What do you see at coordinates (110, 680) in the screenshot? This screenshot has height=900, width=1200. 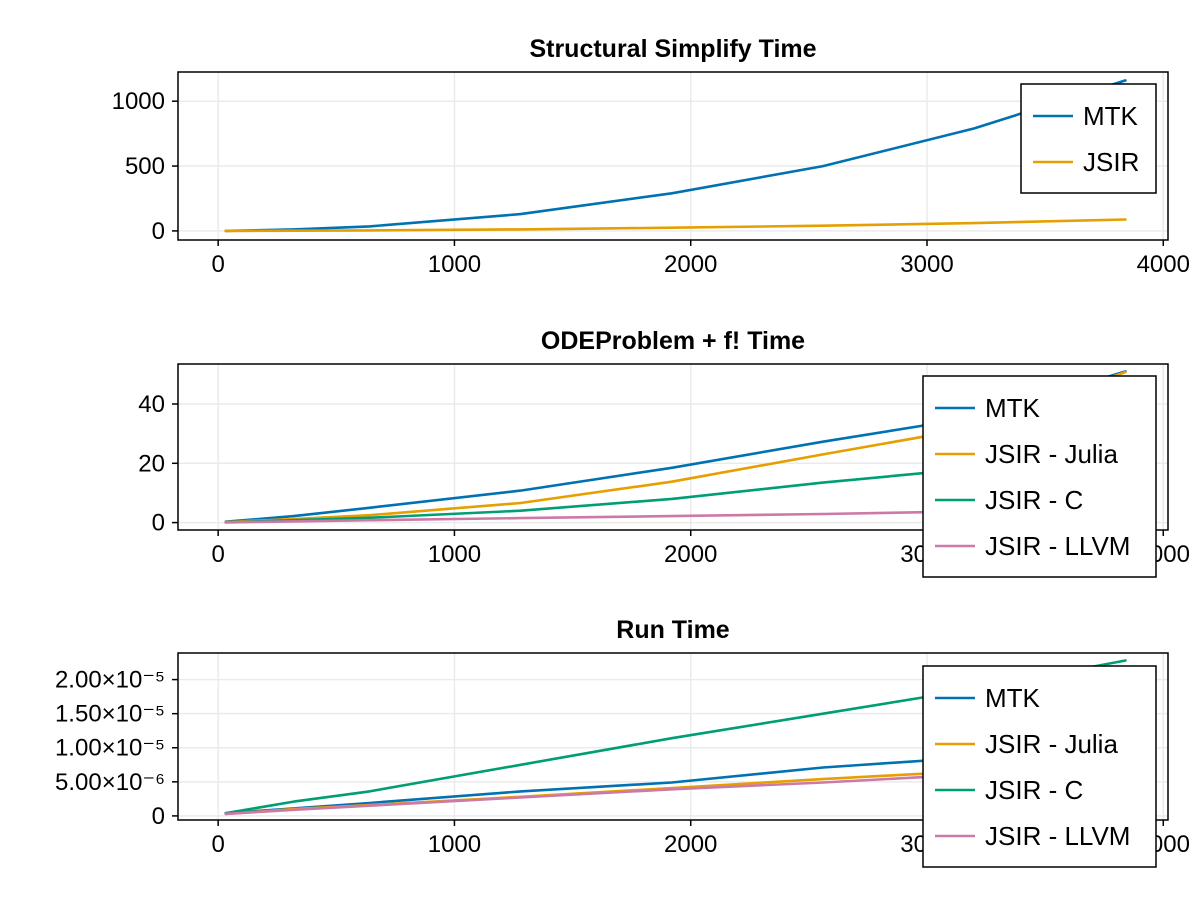 I see `y-tick-label: 2.00×10⁻⁵` at bounding box center [110, 680].